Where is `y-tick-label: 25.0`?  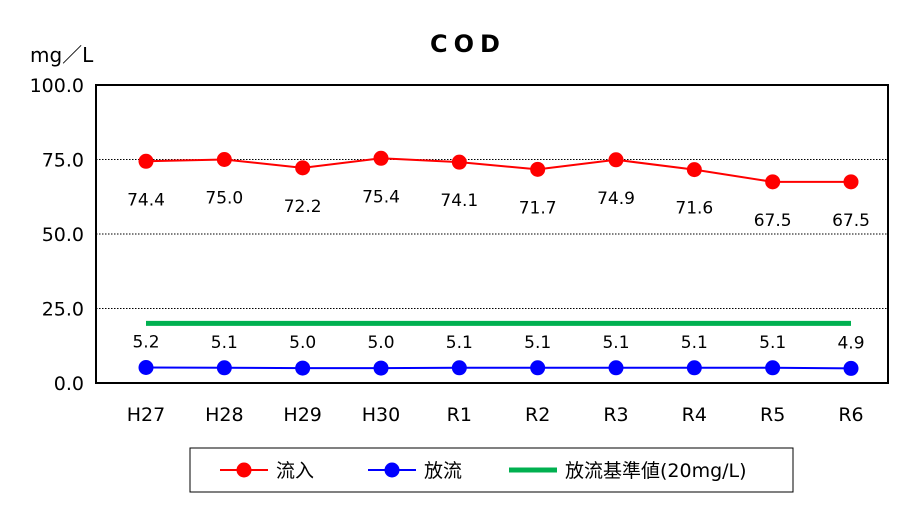 y-tick-label: 25.0 is located at coordinates (63, 310).